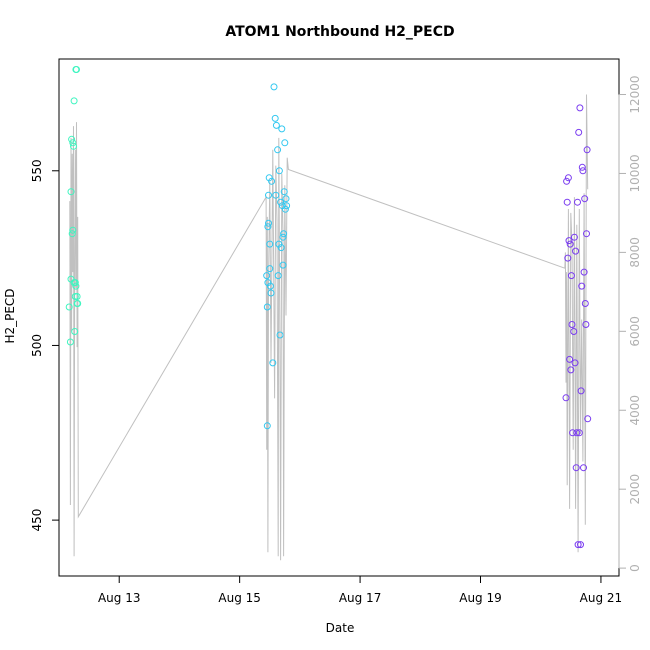  Describe the element at coordinates (45, 345) in the screenshot. I see `y-axis-left: 450 500 550` at that location.